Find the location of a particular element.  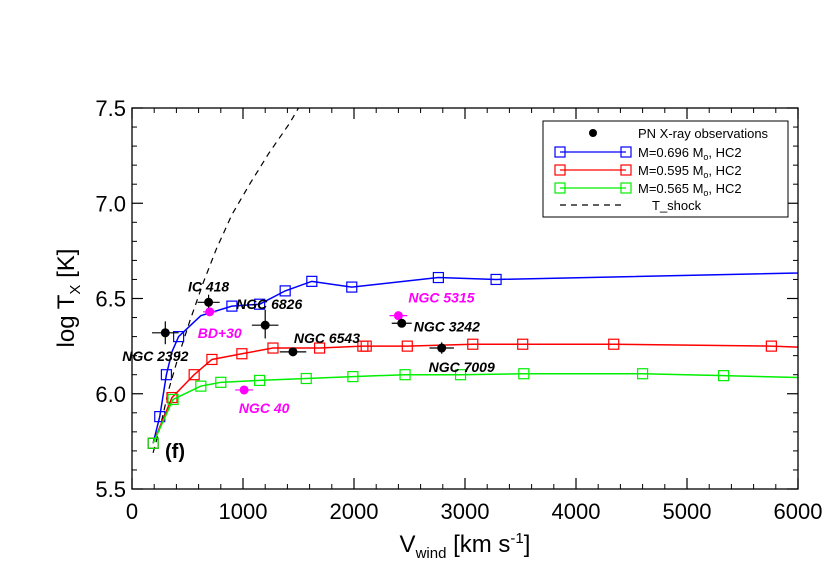

x-axis-title-tail: [km s is located at coordinates (478, 544).